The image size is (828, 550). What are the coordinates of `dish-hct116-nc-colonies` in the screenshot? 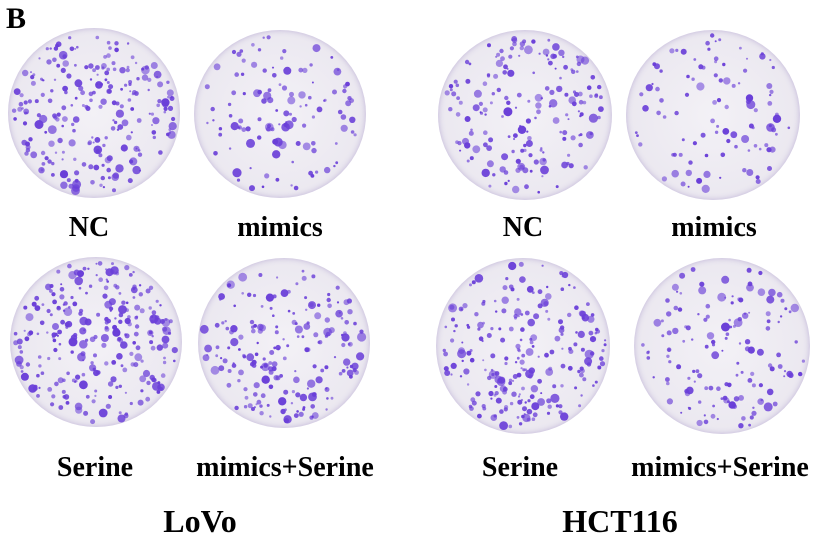 It's located at (524, 115).